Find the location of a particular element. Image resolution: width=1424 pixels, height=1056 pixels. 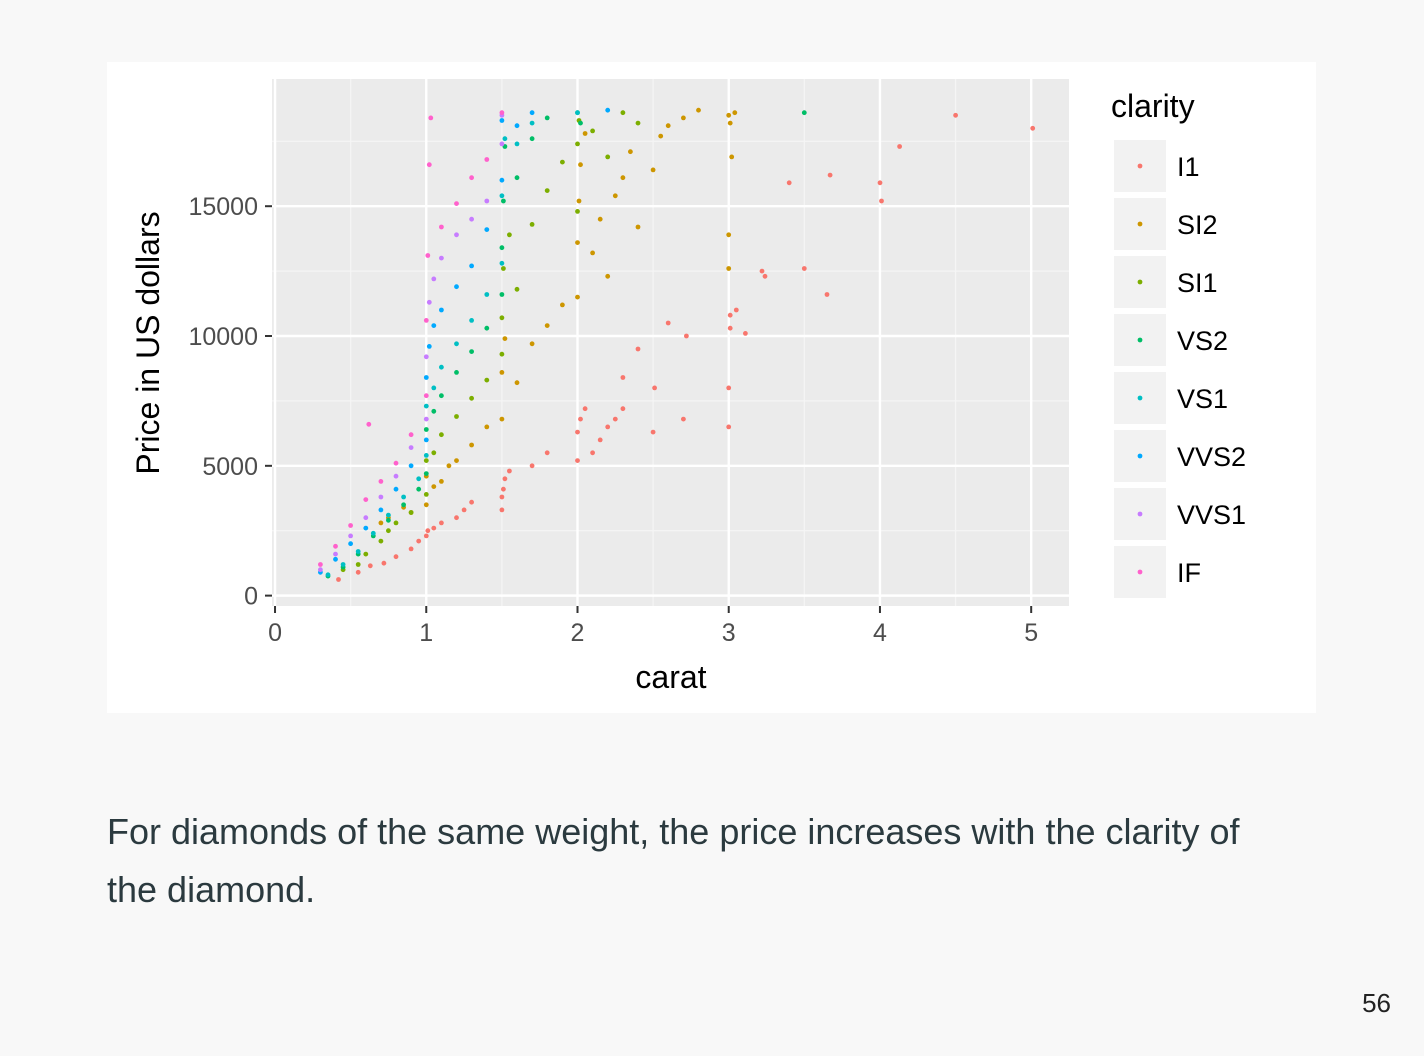

x-tick-label: 1 is located at coordinates (426, 633).